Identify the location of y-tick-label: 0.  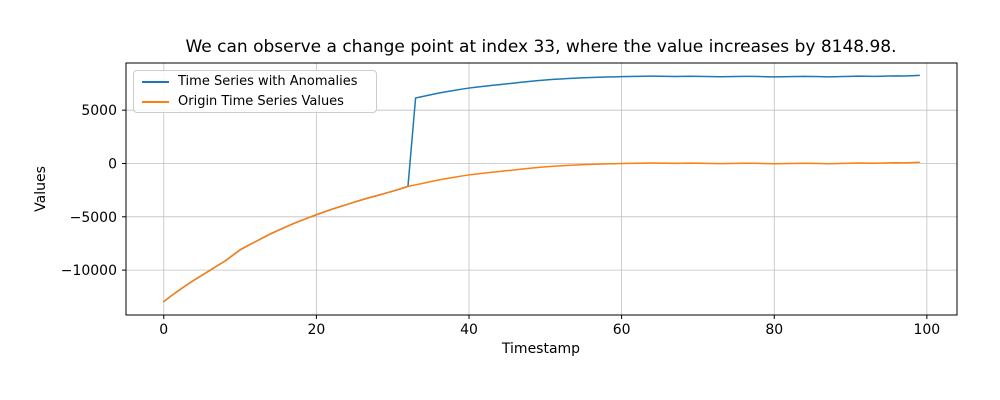
(112, 164).